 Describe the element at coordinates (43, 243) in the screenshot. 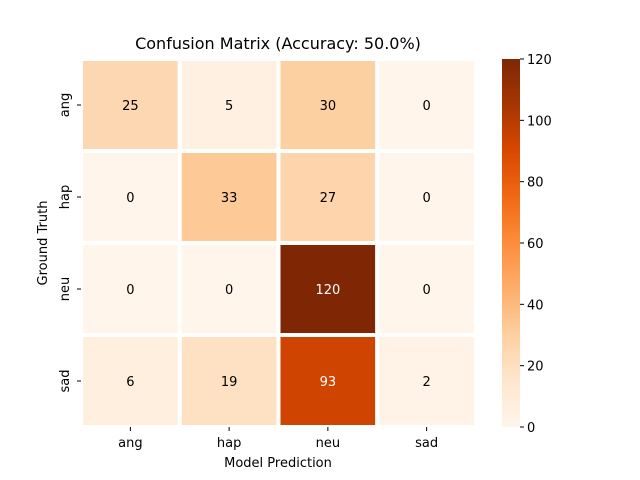

I see `y-axis-label: Ground Truth` at that location.